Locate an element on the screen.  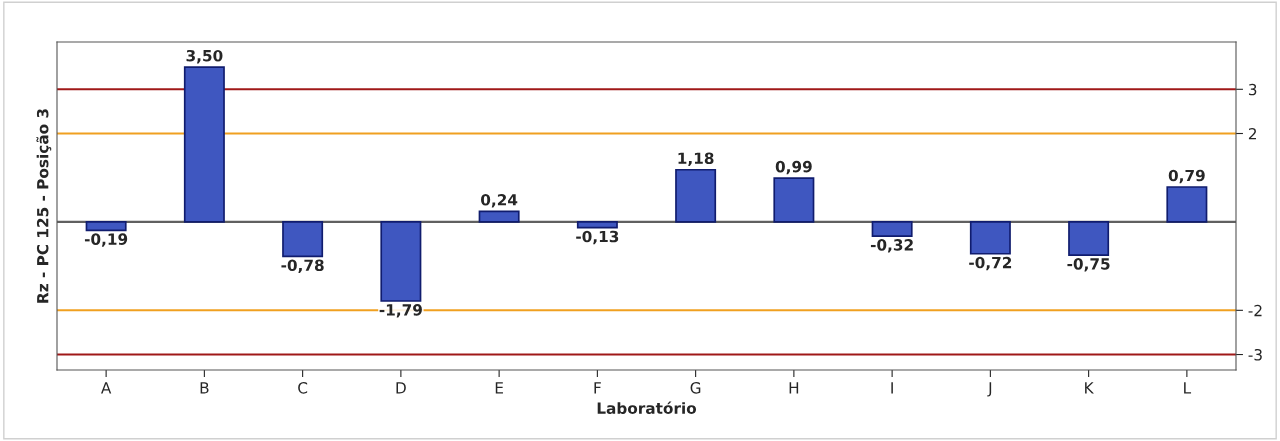
data-label: -0,75 is located at coordinates (1088, 265).